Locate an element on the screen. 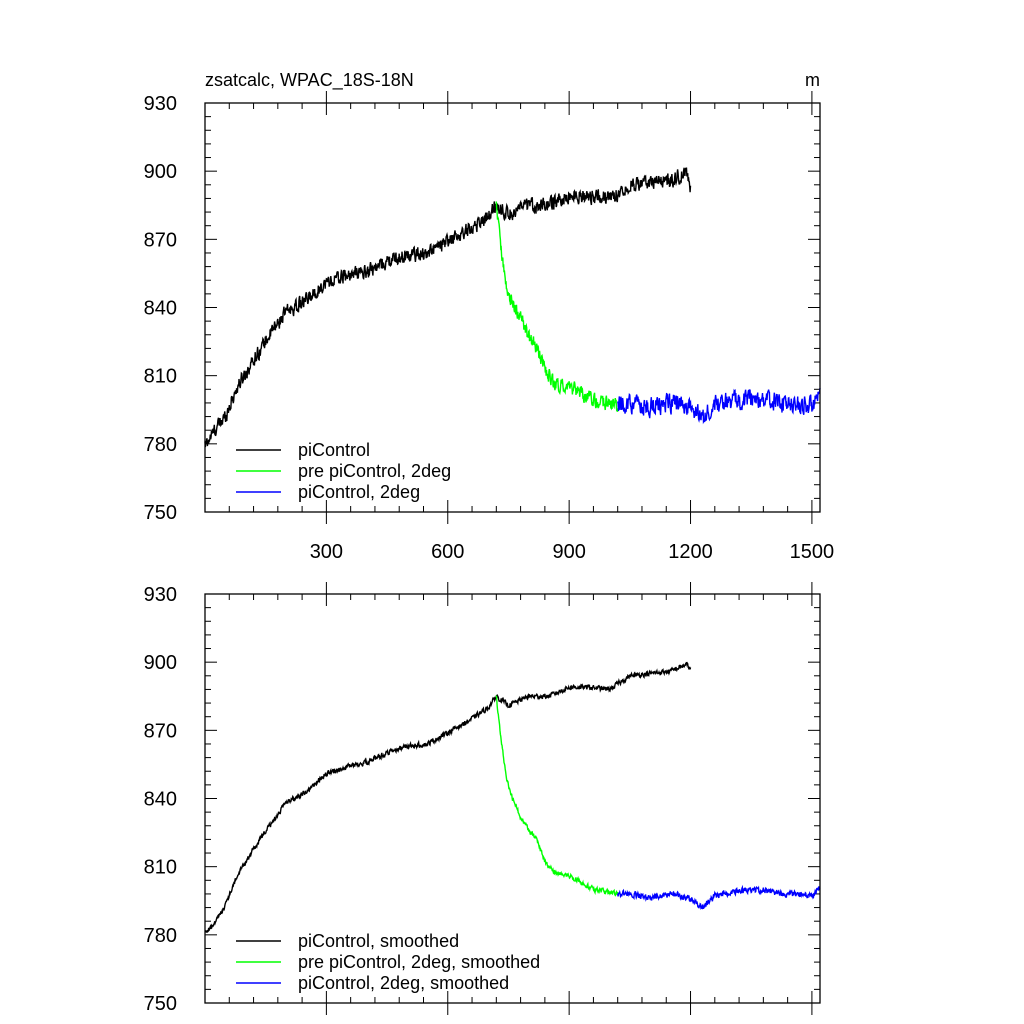 The image size is (1024, 1024). x-tick-label: 900 is located at coordinates (568, 552).